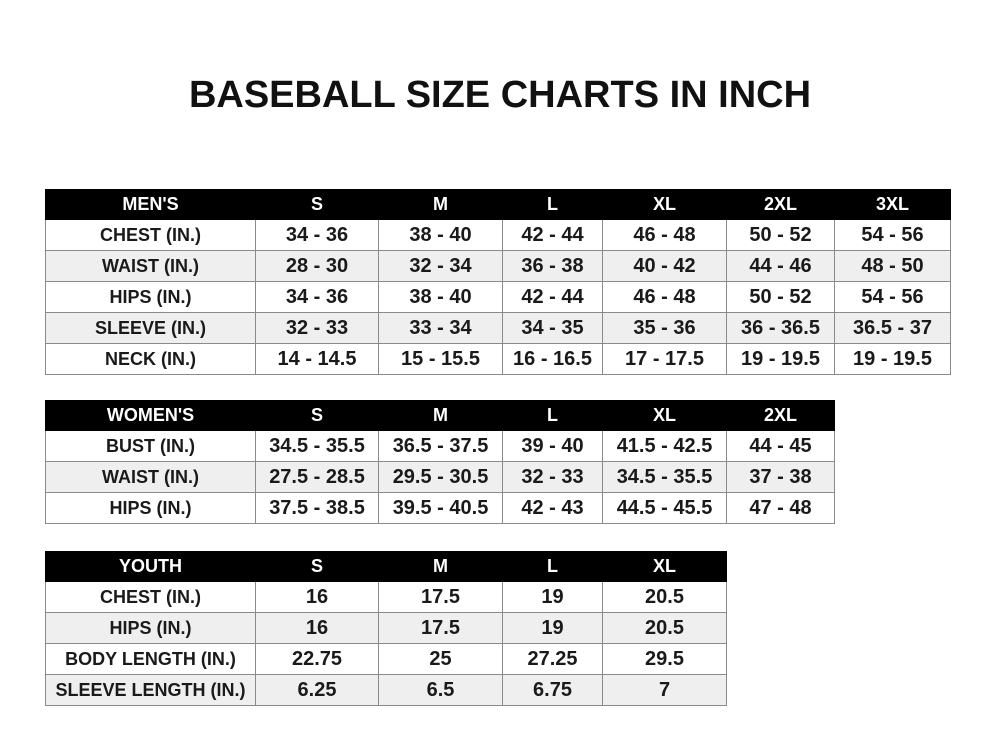 The width and height of the screenshot is (1000, 752). Describe the element at coordinates (440, 628) in the screenshot. I see `size-value: 17.5` at that location.